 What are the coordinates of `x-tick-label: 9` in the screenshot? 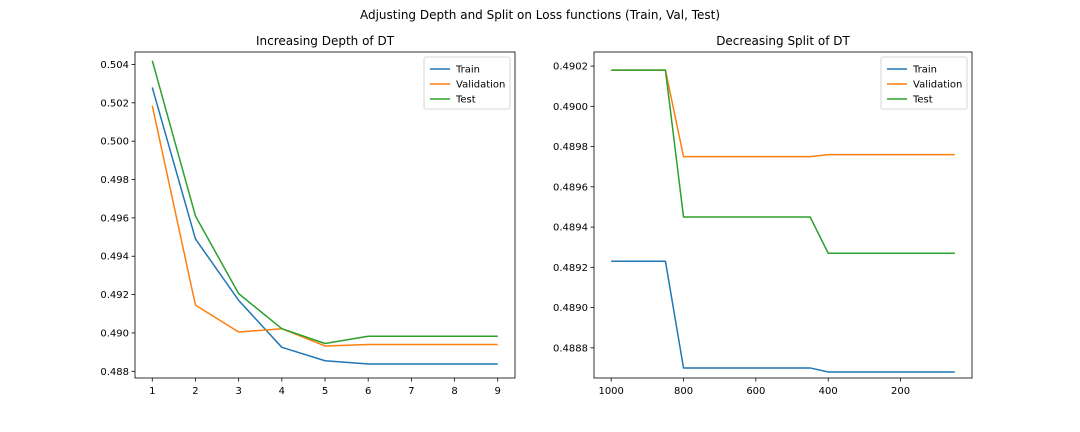 It's located at (498, 391).